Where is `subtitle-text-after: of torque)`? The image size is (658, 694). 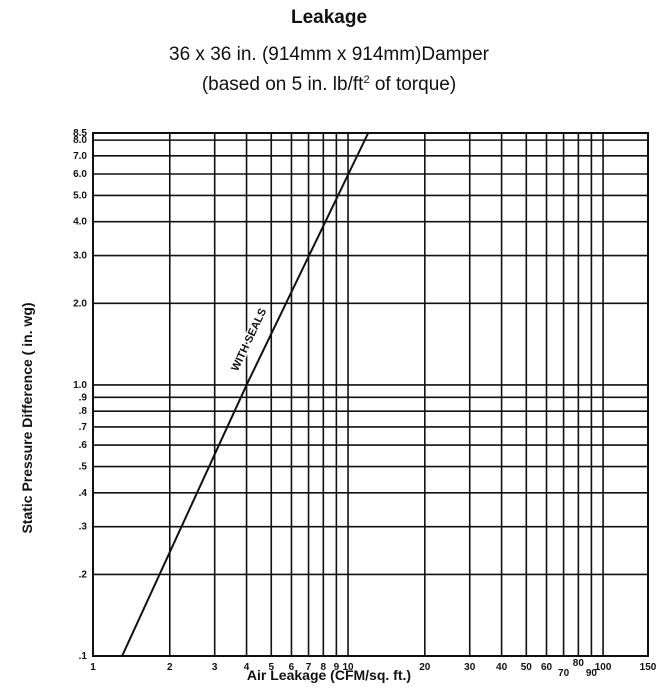
subtitle-text-after: of torque) is located at coordinates (413, 84).